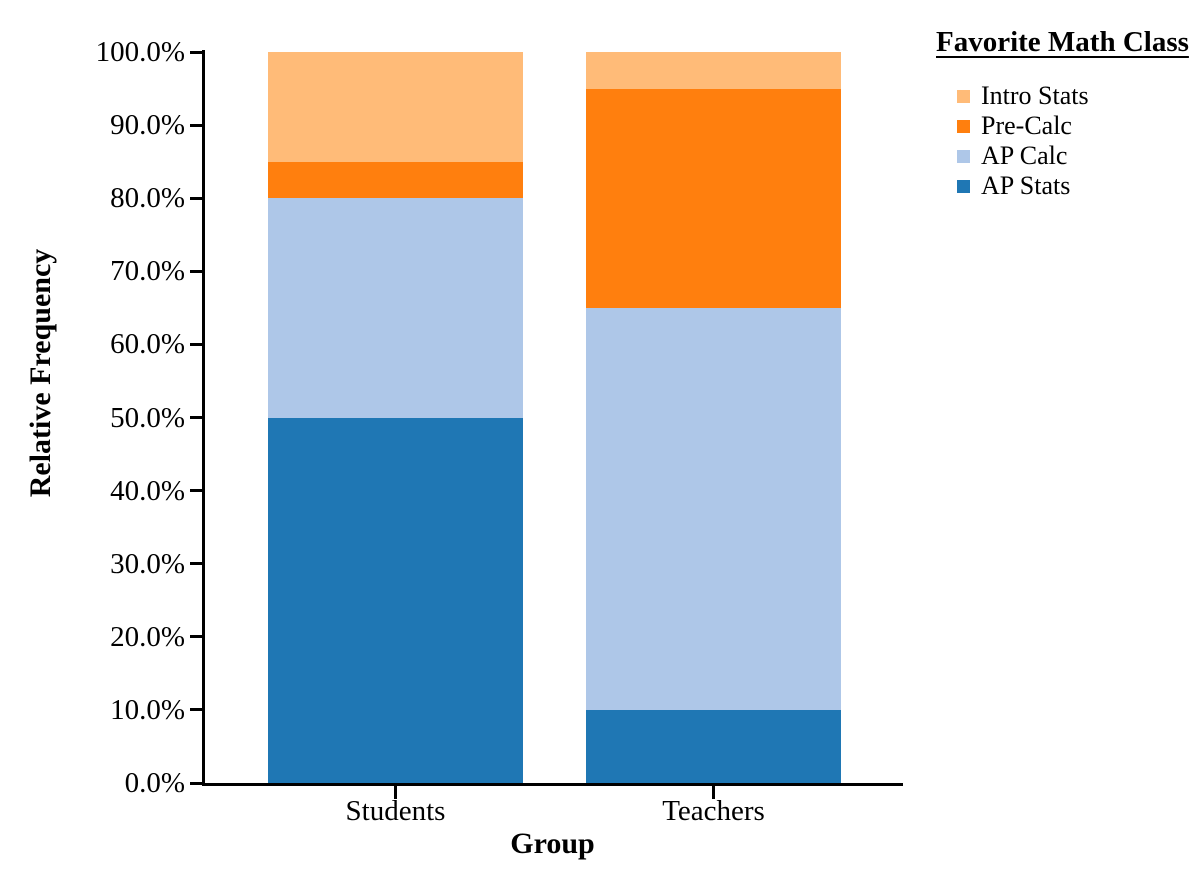  What do you see at coordinates (395, 811) in the screenshot?
I see `x-tick-label-students: Students` at bounding box center [395, 811].